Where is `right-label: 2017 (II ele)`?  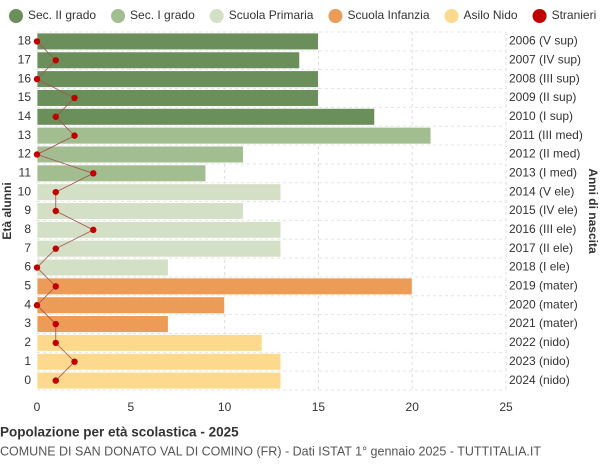
right-label: 2017 (II ele) is located at coordinates (541, 248).